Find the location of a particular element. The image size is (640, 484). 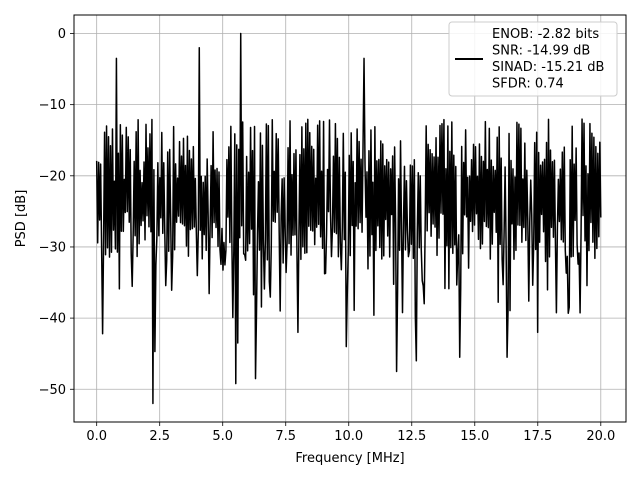

x-tick-label: 2.5 is located at coordinates (159, 436).